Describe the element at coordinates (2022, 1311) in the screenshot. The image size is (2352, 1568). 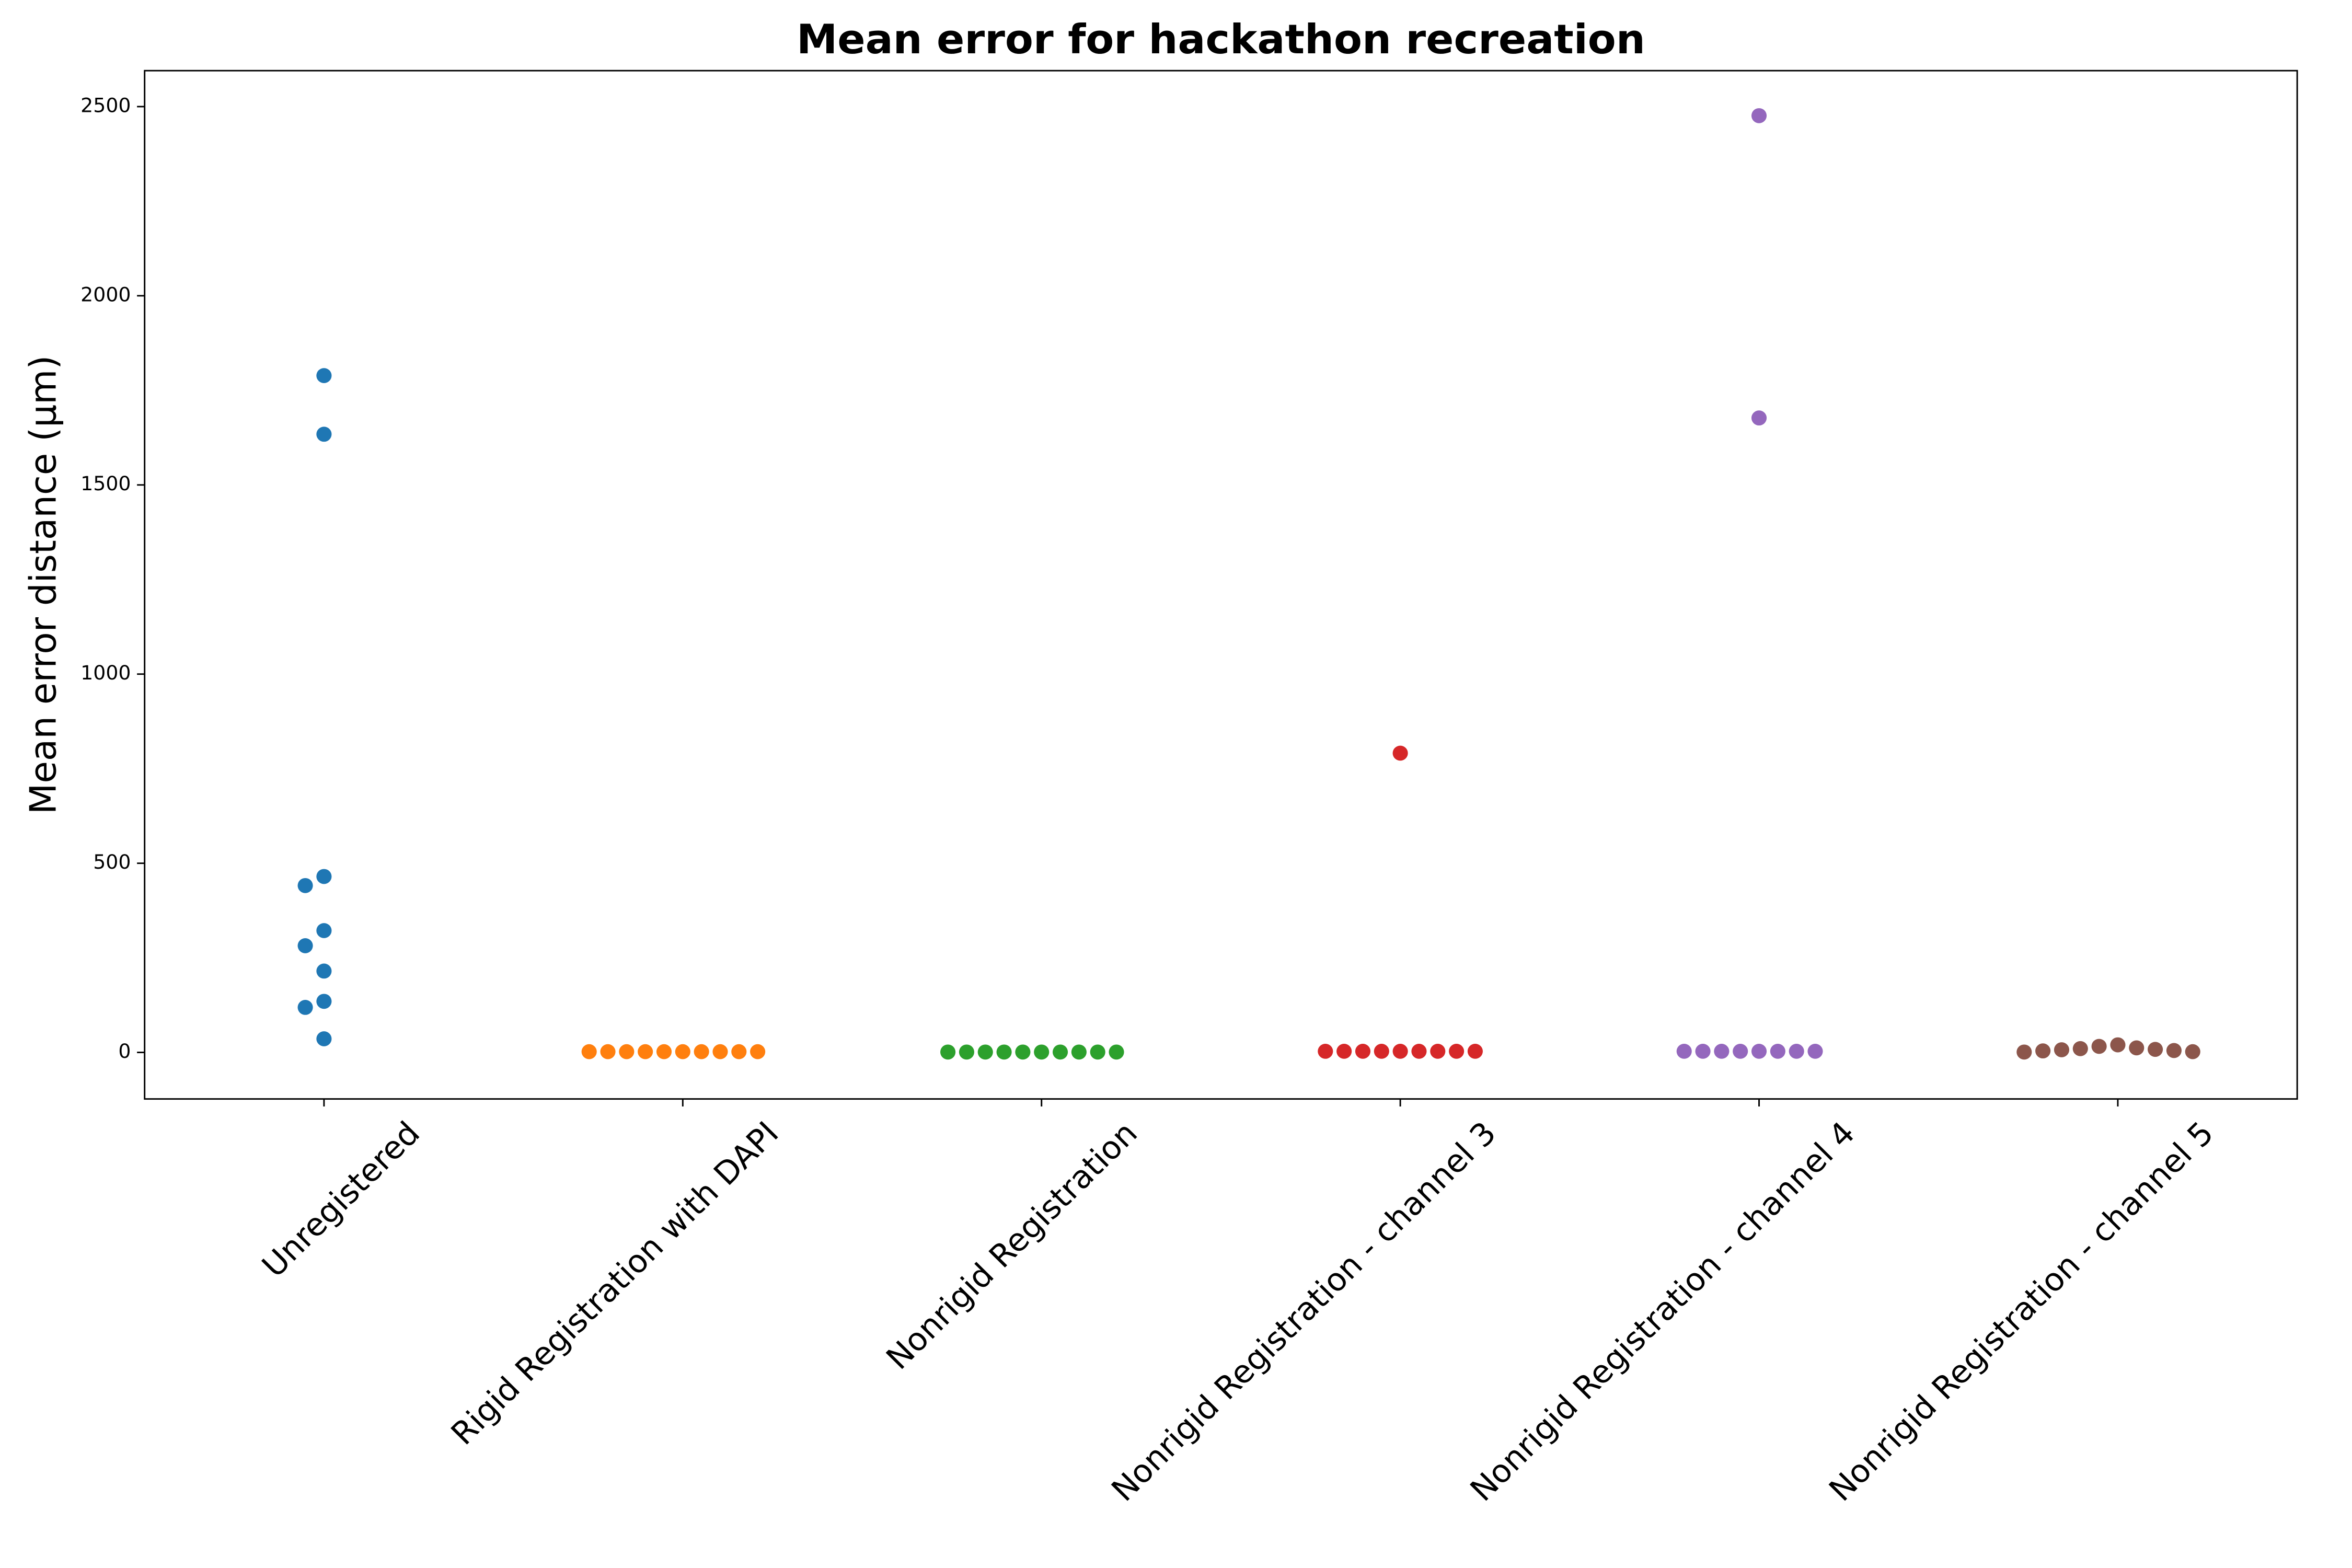
I see `x-tick-label: Nonrigid Registration - channel 5` at that location.